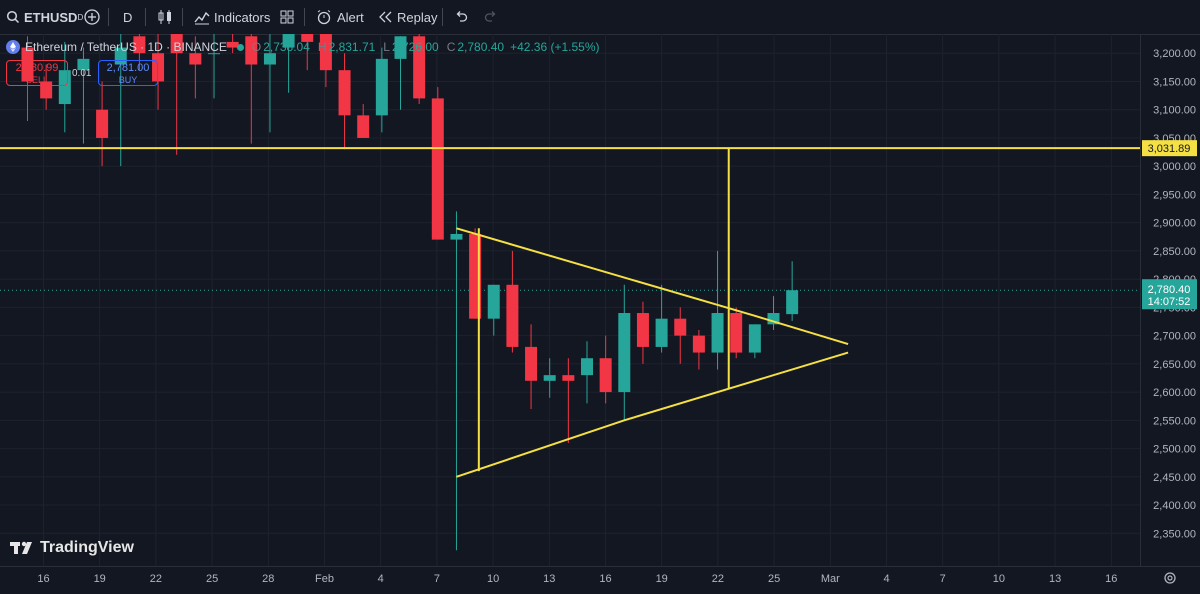 This screenshot has width=1200, height=594. What do you see at coordinates (1174, 365) in the screenshot?
I see `price-tick-label: 2,650.00` at bounding box center [1174, 365].